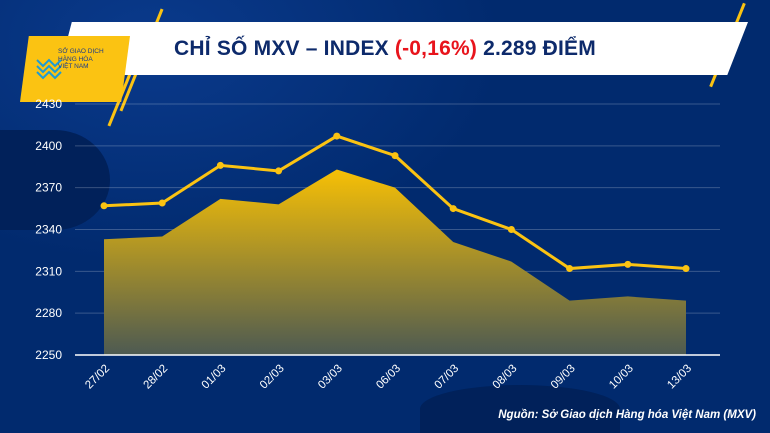 The height and width of the screenshot is (433, 770). Describe the element at coordinates (679, 377) in the screenshot. I see `x-tick-label: 13/03` at that location.